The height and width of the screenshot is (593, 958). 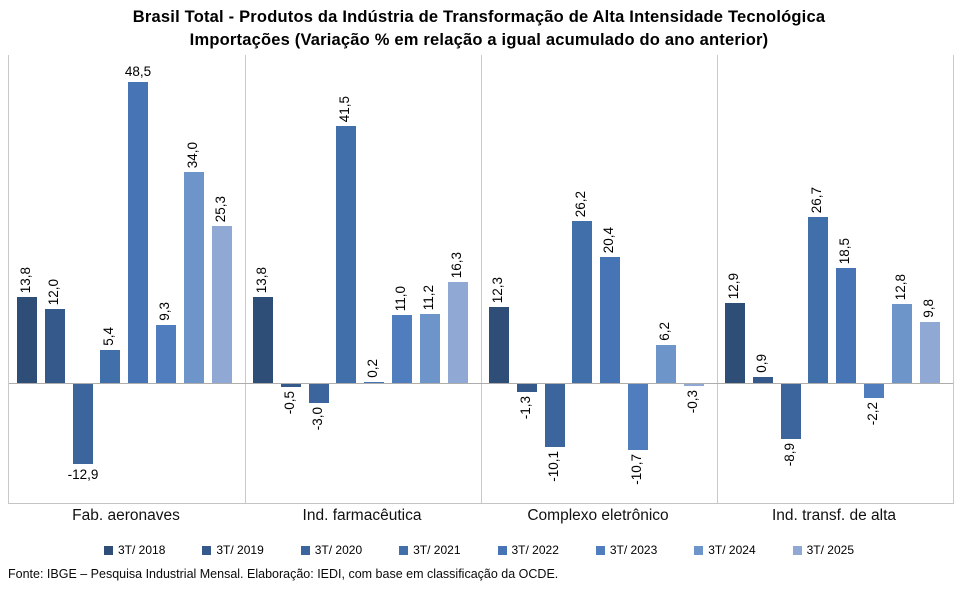 What do you see at coordinates (317, 419) in the screenshot?
I see `data-label: -3,0` at bounding box center [317, 419].